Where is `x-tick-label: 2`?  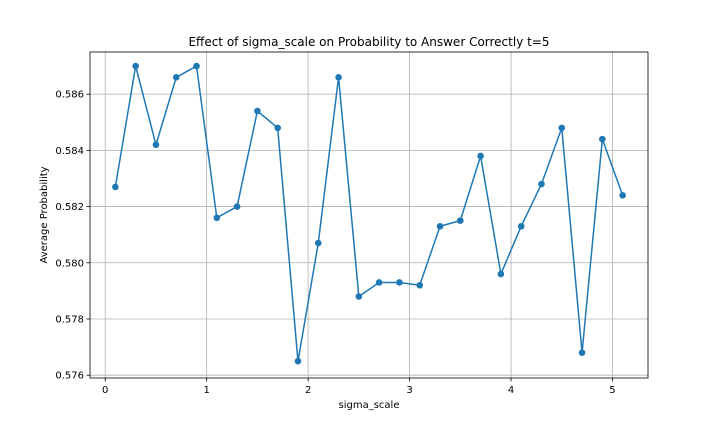 x-tick-label: 2 is located at coordinates (308, 390).